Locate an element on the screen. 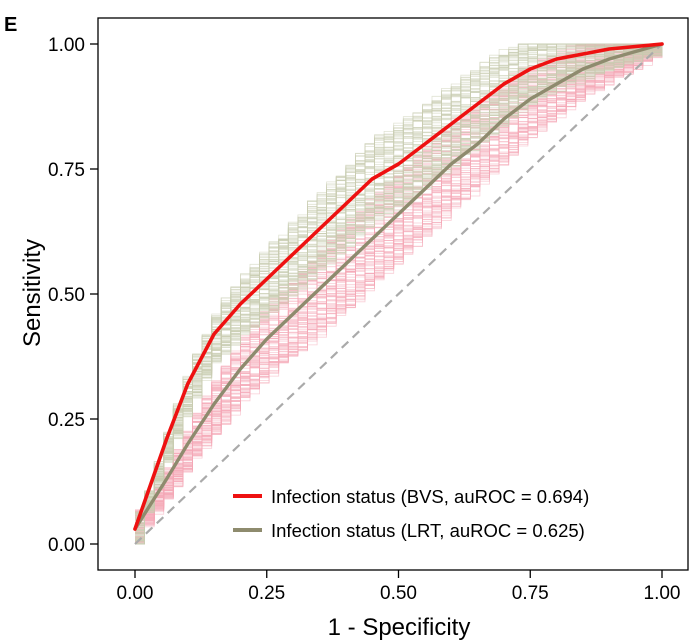  x-tick-label: 1.00 is located at coordinates (662, 593).